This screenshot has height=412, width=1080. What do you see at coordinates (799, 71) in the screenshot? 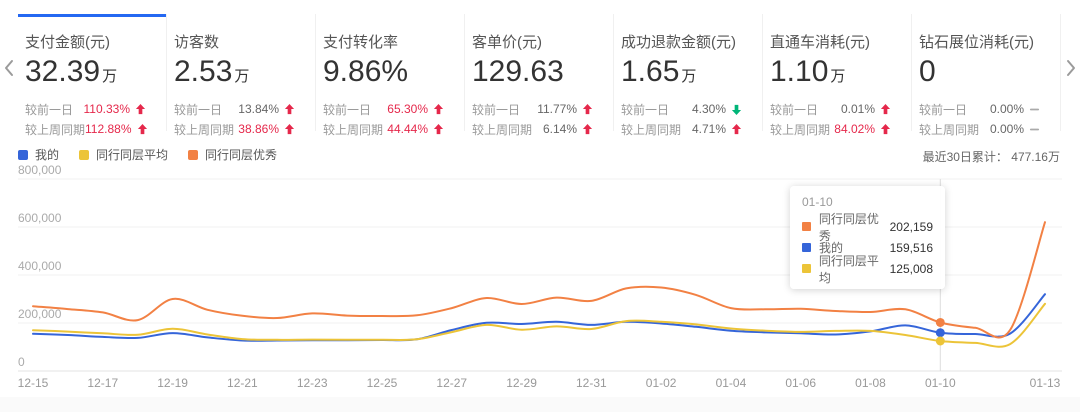
I see `metric-number: 1.10` at bounding box center [799, 71].